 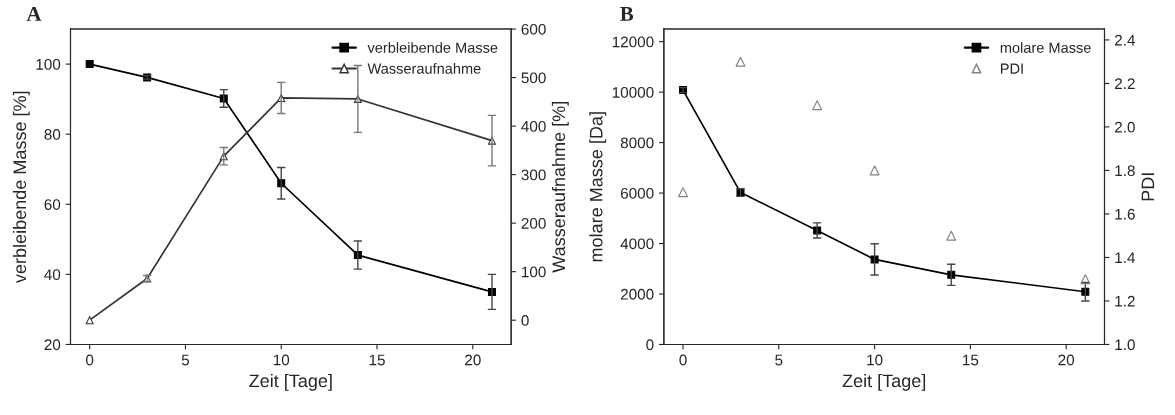 I want to click on y-axis-title: molare Masse [Da], so click(x=598, y=187).